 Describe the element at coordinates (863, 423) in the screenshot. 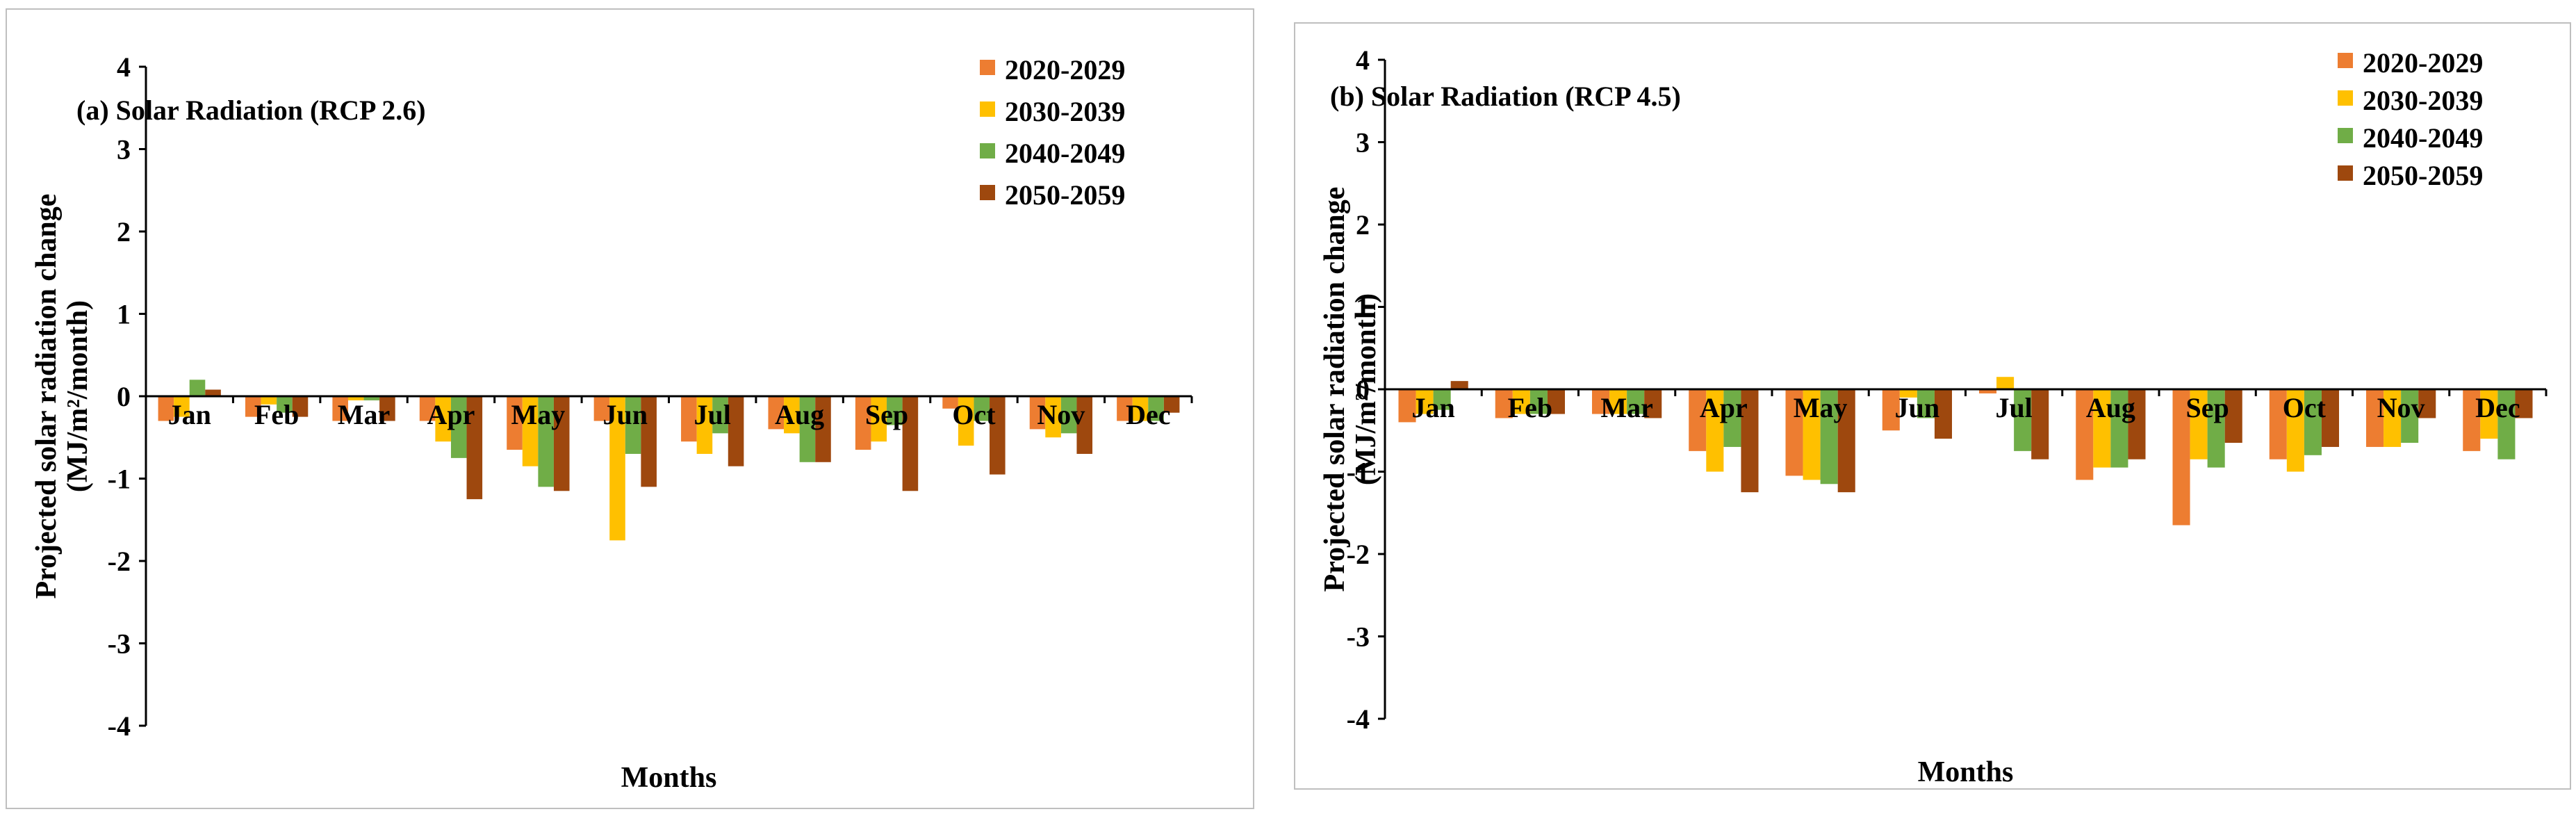

I see `bar-sep-2020-2029` at that location.